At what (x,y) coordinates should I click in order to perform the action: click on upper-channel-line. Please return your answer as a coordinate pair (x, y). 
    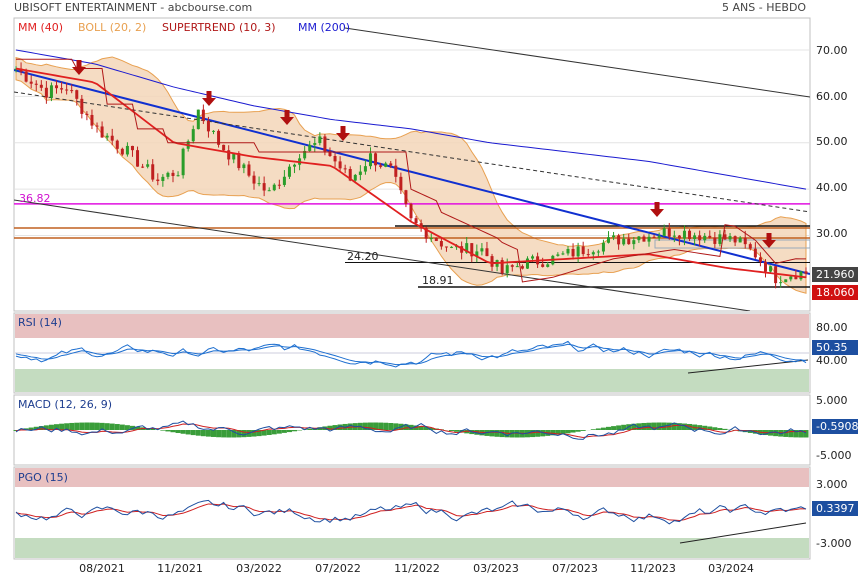
    Looking at the image, I should click on (577, 62).